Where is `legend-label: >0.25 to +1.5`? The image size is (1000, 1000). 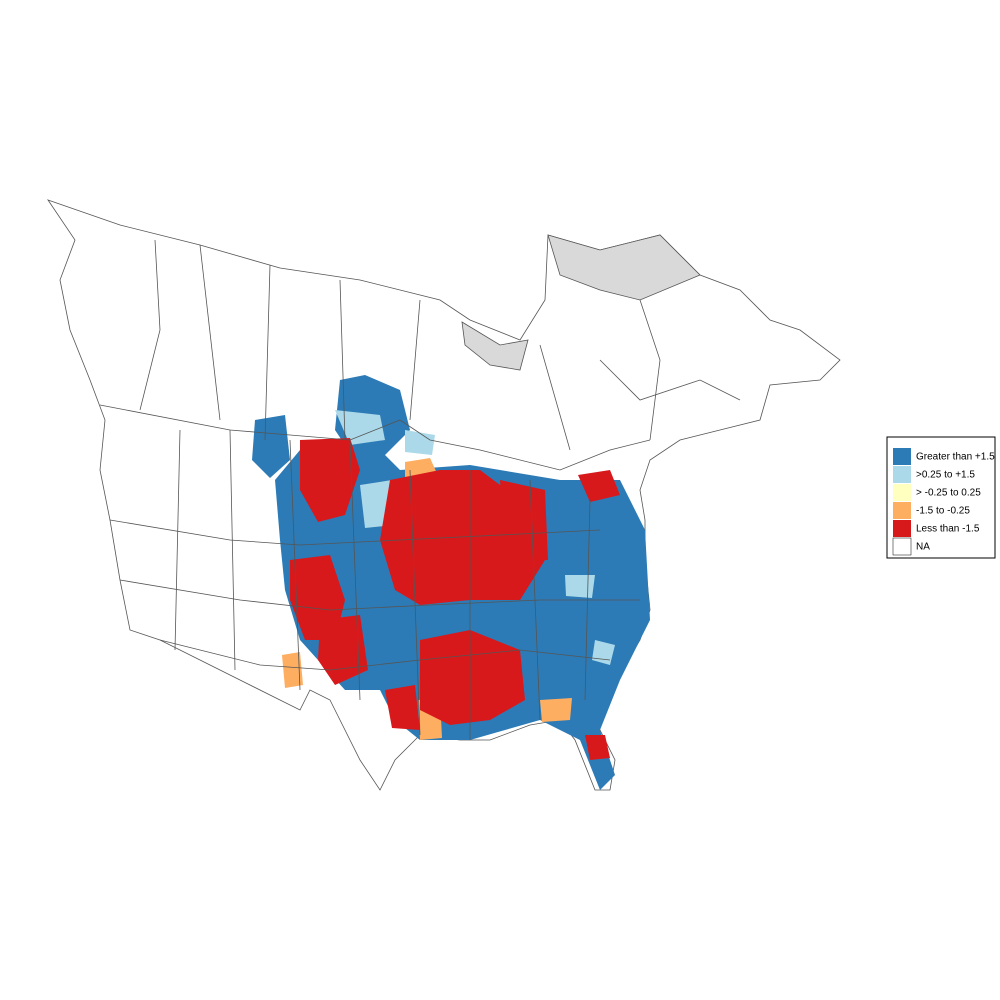 legend-label: >0.25 to +1.5 is located at coordinates (945, 475).